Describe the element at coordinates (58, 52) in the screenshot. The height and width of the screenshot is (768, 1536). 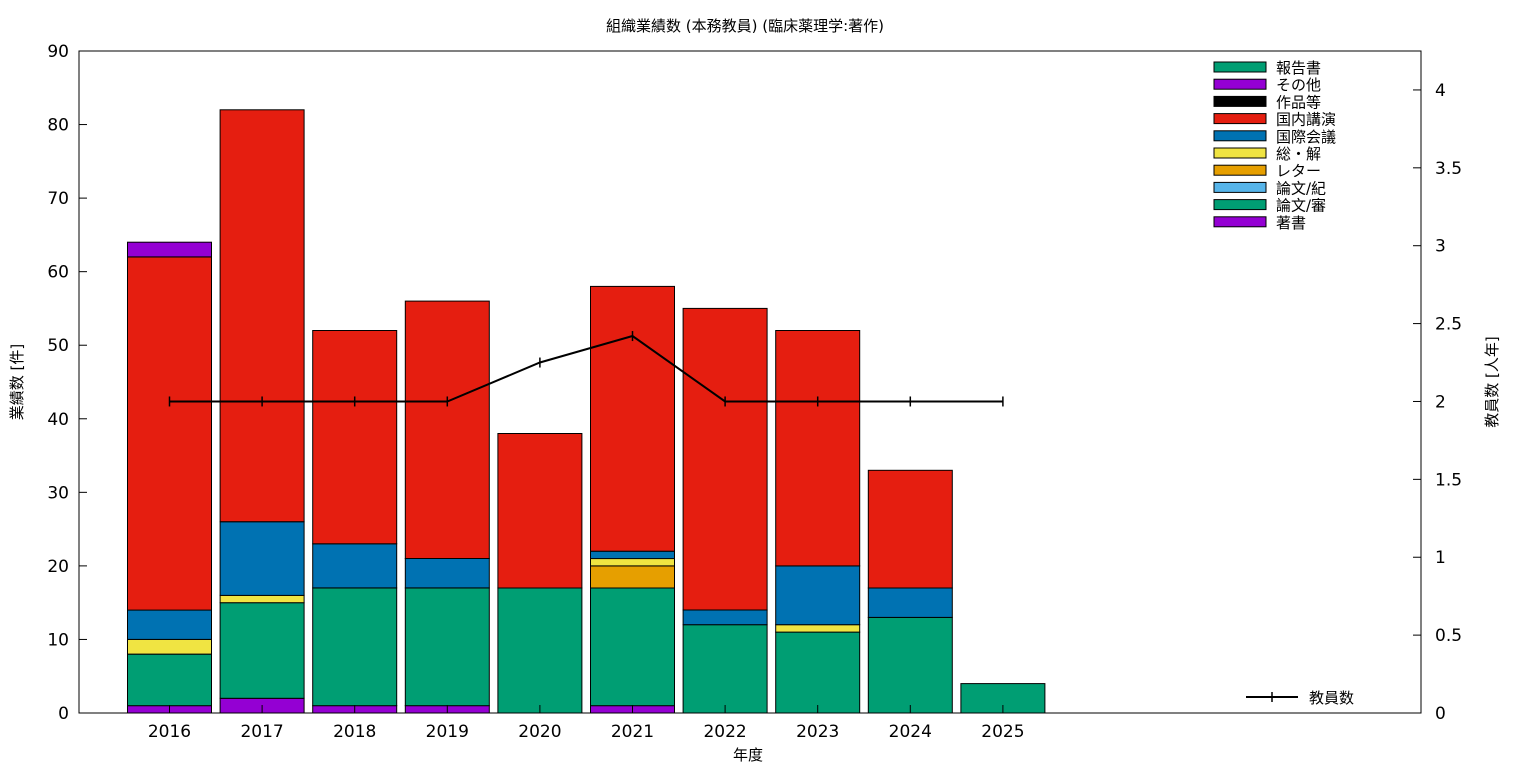
I see `y-tick-label: 90` at that location.